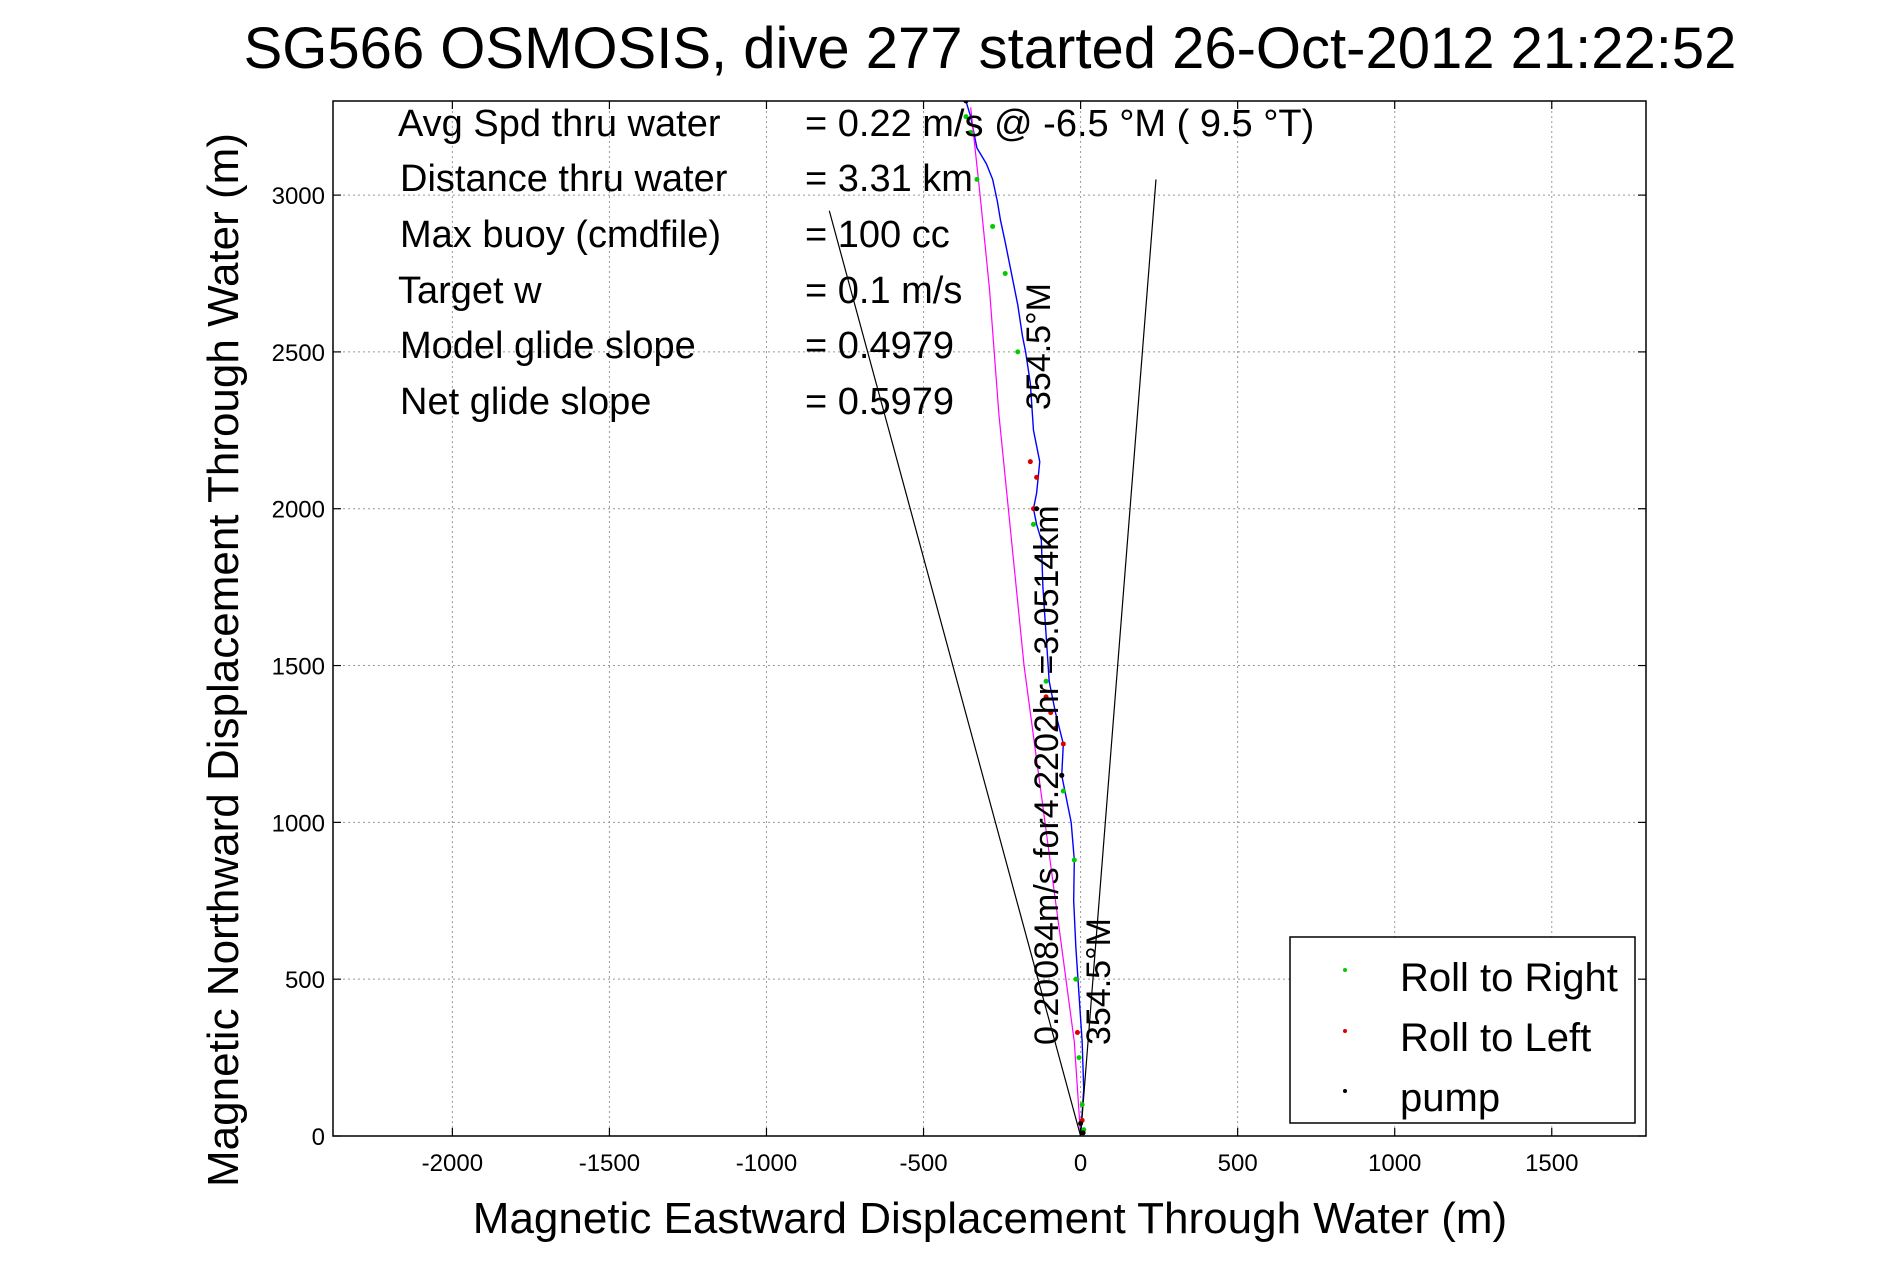  I want to click on y-tick-label: 2500, so click(298, 353).